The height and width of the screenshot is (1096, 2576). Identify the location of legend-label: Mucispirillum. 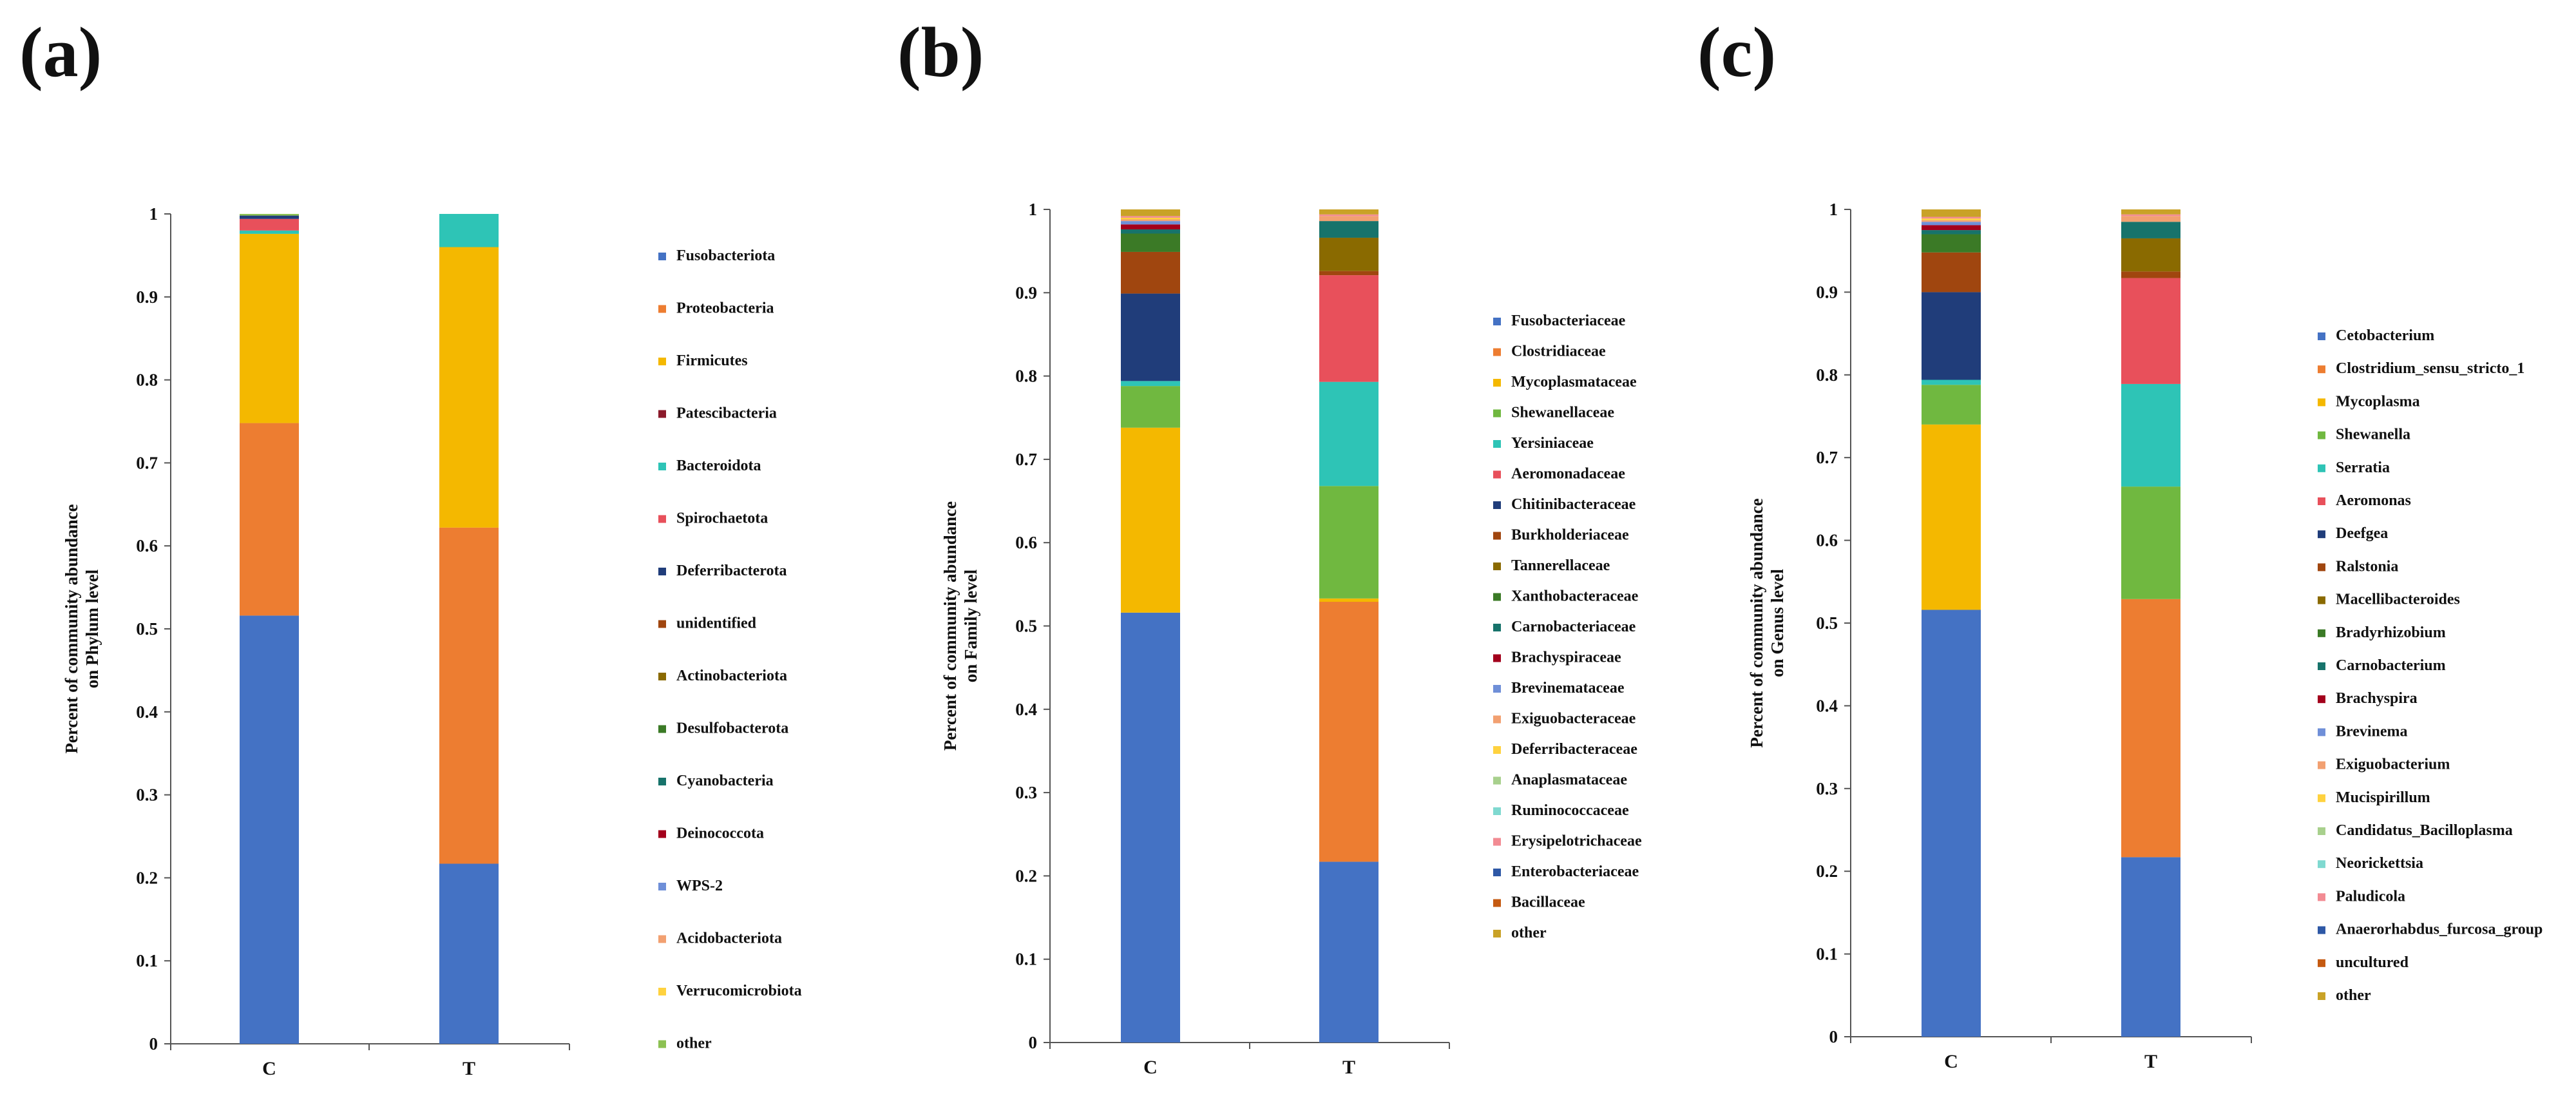
(2383, 798).